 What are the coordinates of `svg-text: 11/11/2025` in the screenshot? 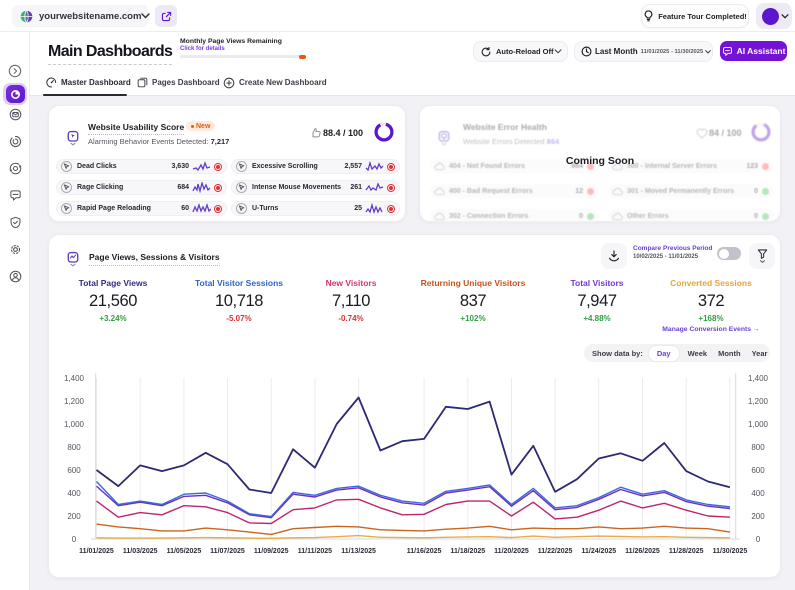 It's located at (315, 551).